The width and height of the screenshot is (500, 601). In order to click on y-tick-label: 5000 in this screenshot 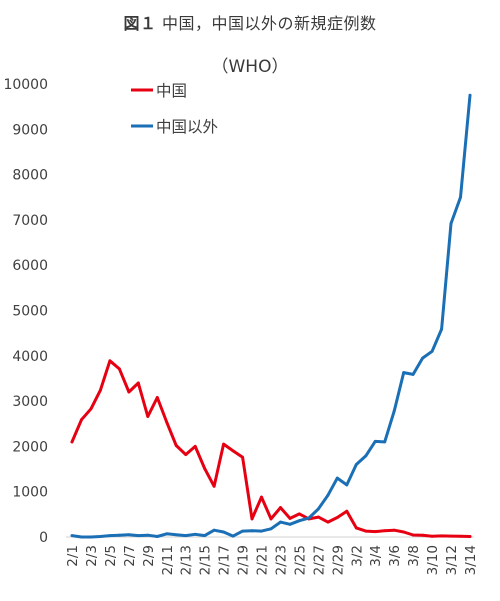, I will do `click(30, 312)`.